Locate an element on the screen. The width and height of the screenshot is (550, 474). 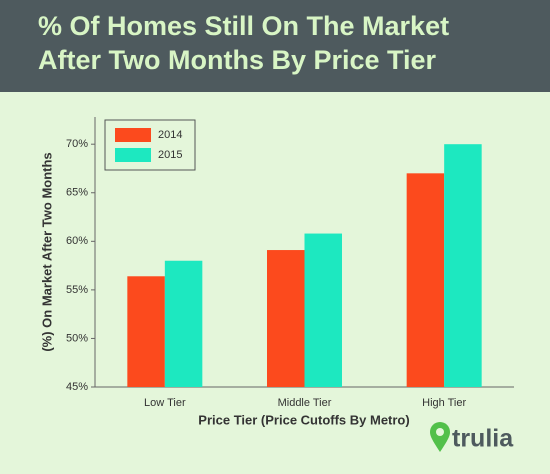
logo-text: trulia is located at coordinates (483, 439).